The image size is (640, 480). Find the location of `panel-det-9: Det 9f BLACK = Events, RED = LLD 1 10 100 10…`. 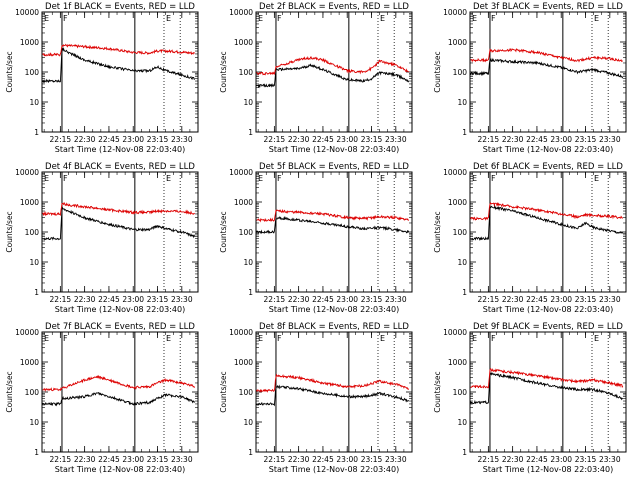

panel-det-9: Det 9f BLACK = Events, RED = LLD 1 10 100 10… is located at coordinates (530, 398).